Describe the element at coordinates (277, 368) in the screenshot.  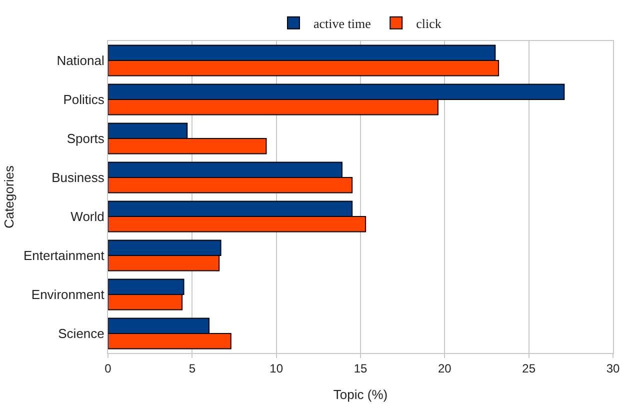
I see `x-tick-label: 10` at that location.